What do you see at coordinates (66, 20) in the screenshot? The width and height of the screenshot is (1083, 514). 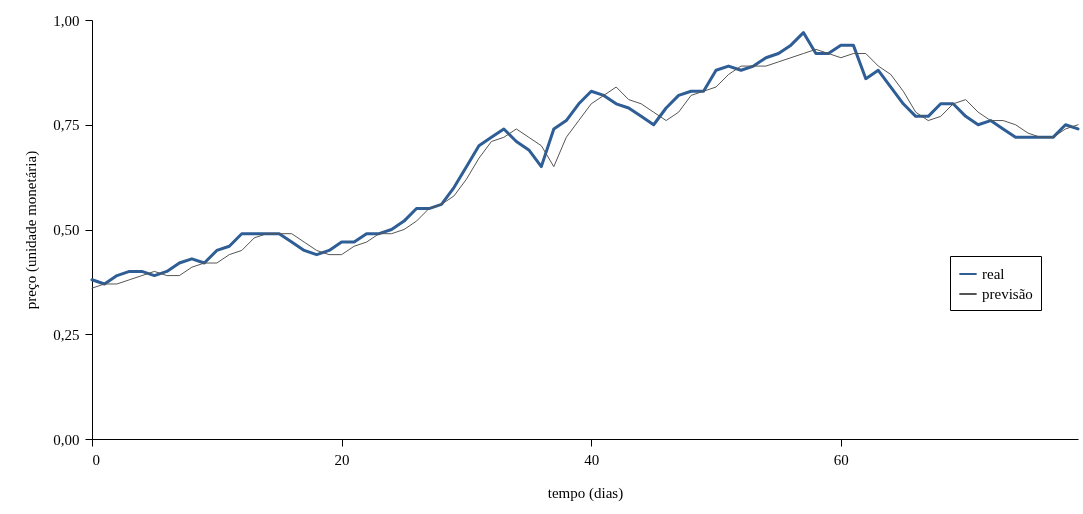 I see `y-tick-label: 1,00` at bounding box center [66, 20].